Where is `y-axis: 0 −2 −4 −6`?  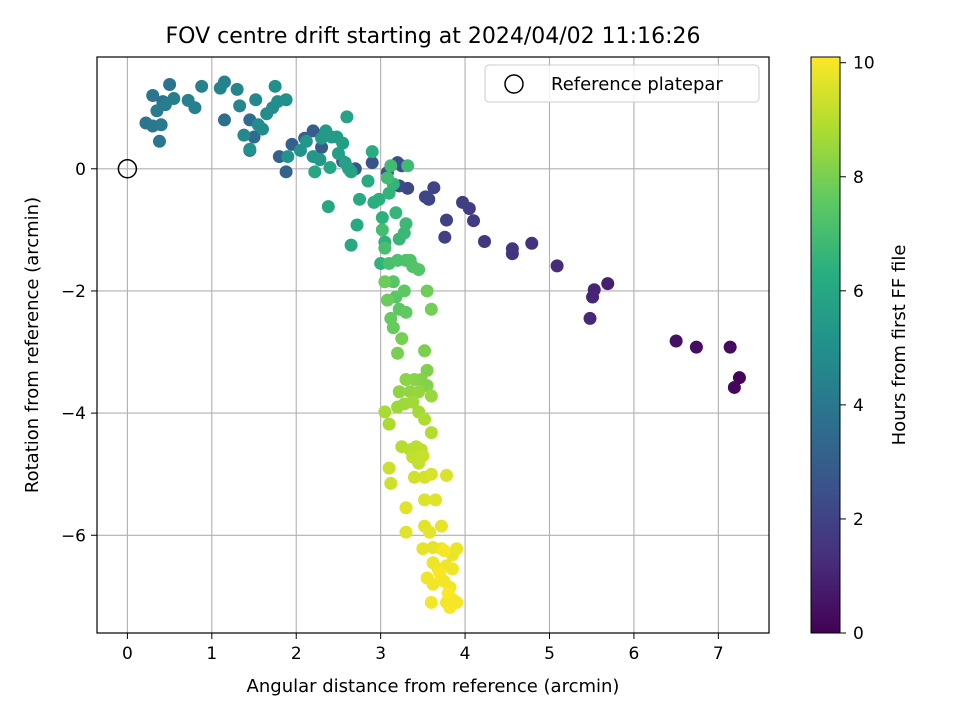
y-axis: 0 −2 −4 −6 is located at coordinates (79, 353).